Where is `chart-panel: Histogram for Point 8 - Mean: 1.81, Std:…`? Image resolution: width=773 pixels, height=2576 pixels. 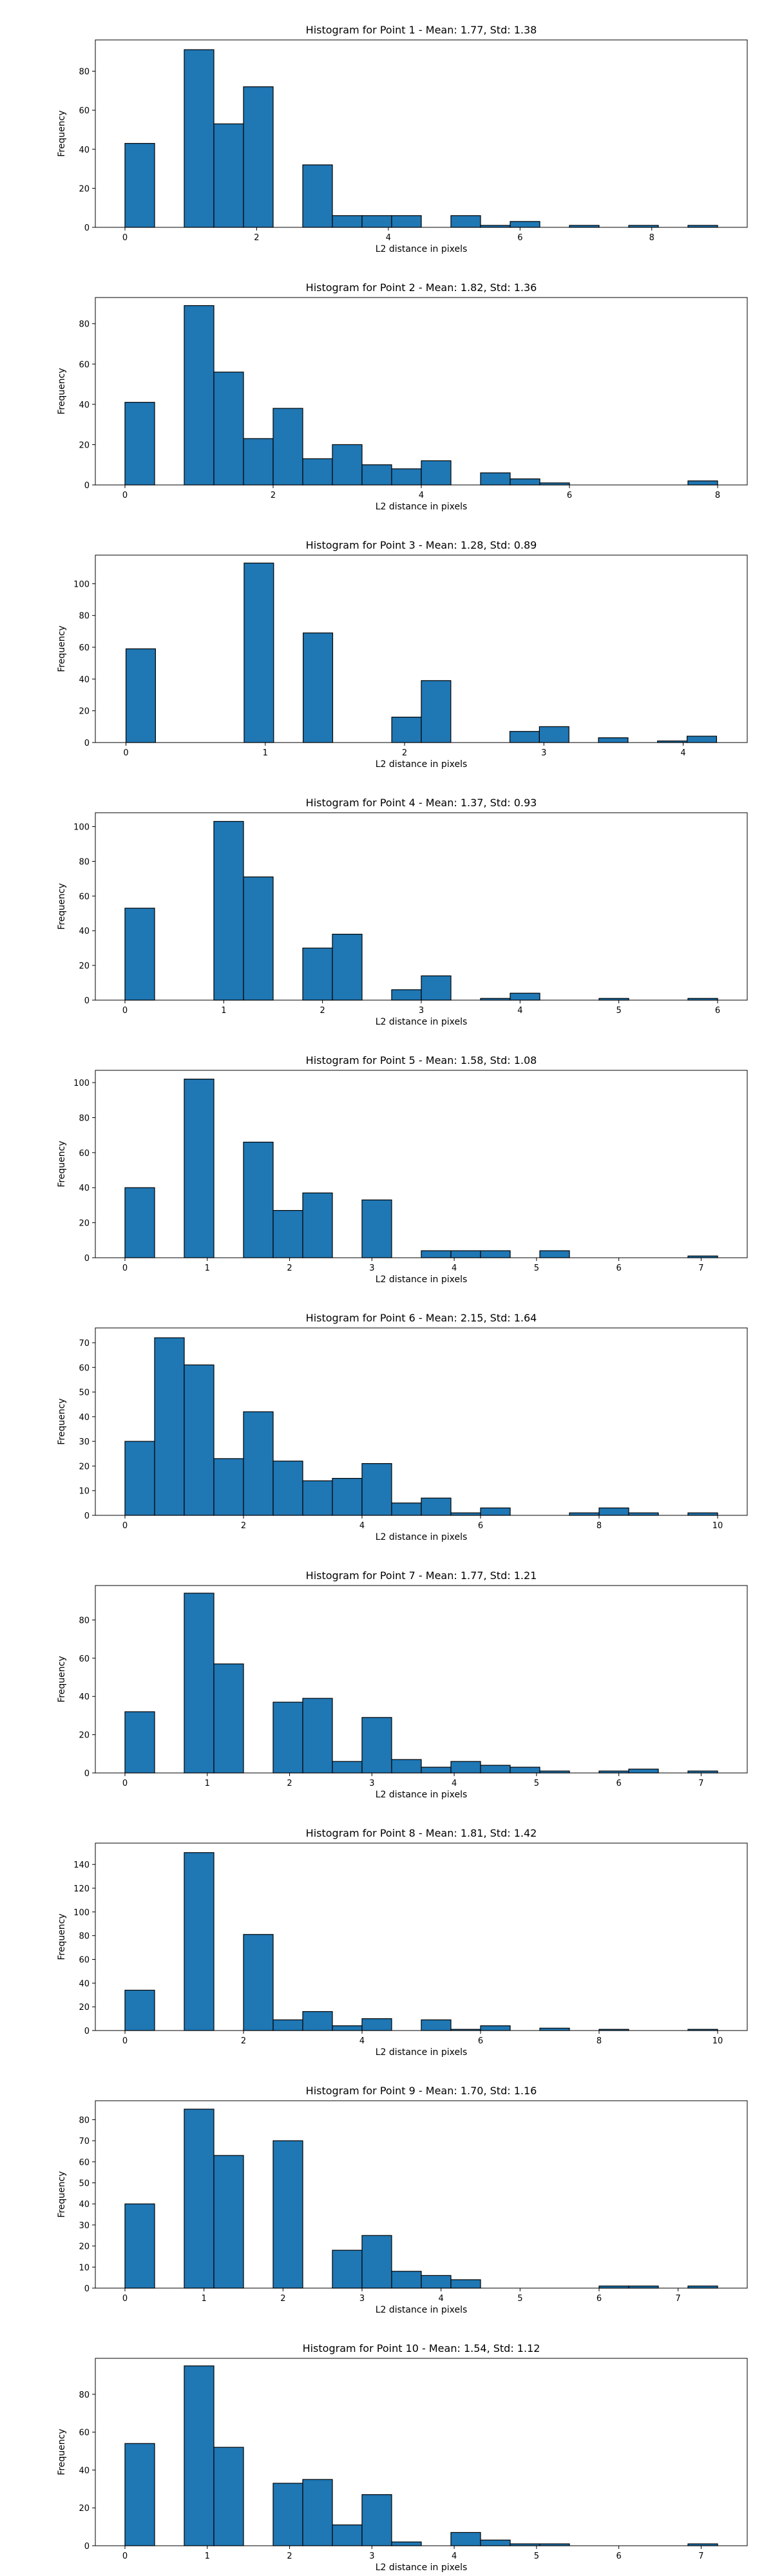 chart-panel: Histogram for Point 8 - Mean: 1.81, Std:… is located at coordinates (402, 1942).